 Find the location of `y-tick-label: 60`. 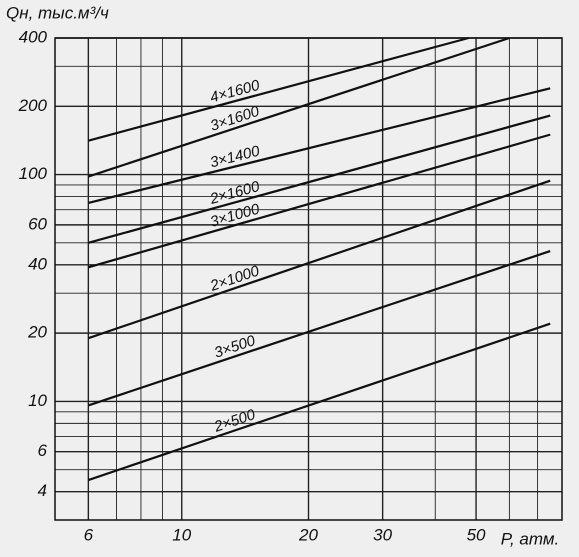

y-tick-label: 60 is located at coordinates (37, 223).